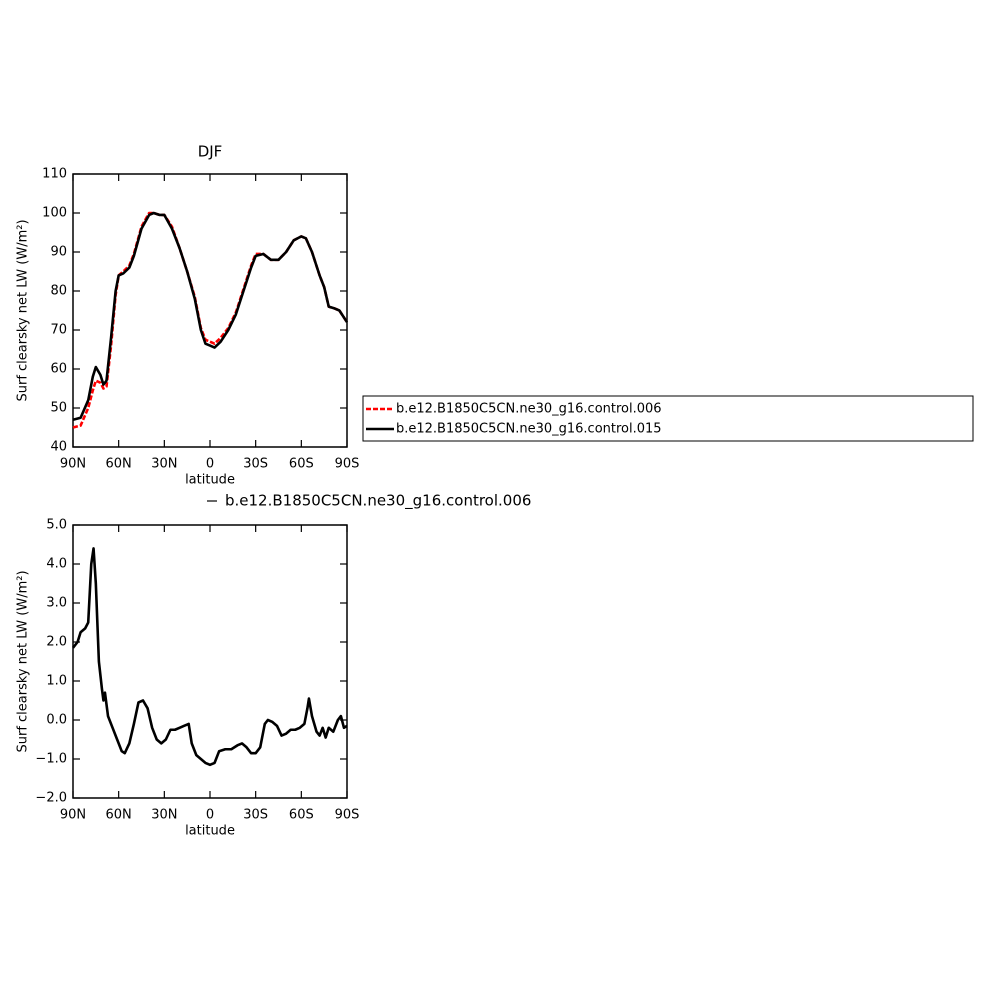 Image resolution: width=989 pixels, height=986 pixels. I want to click on y-tick-label: 1.0, so click(56, 681).